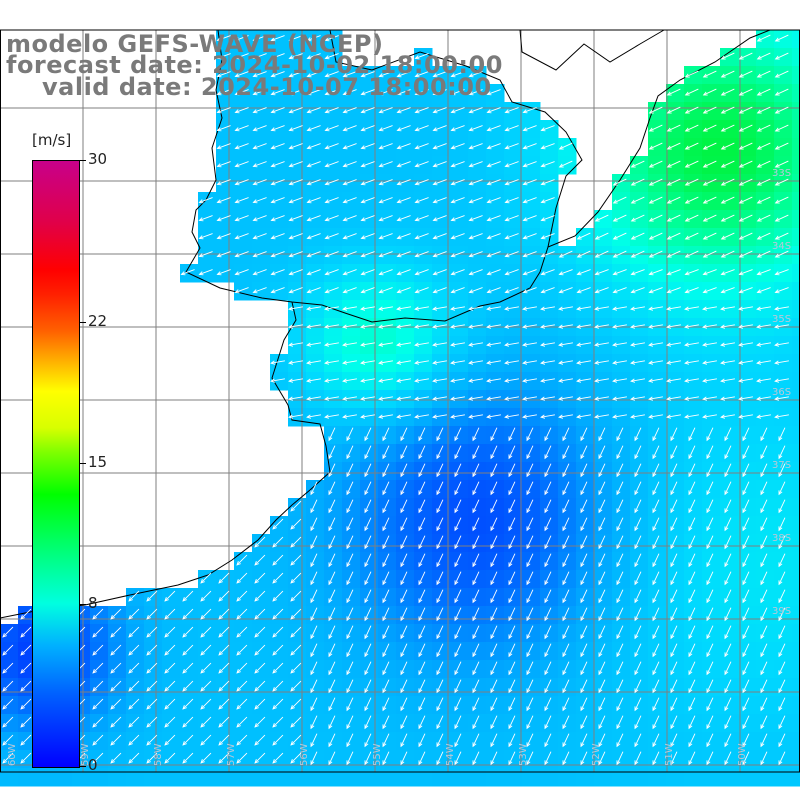  Describe the element at coordinates (231, 754) in the screenshot. I see `lon-label: 57W` at that location.